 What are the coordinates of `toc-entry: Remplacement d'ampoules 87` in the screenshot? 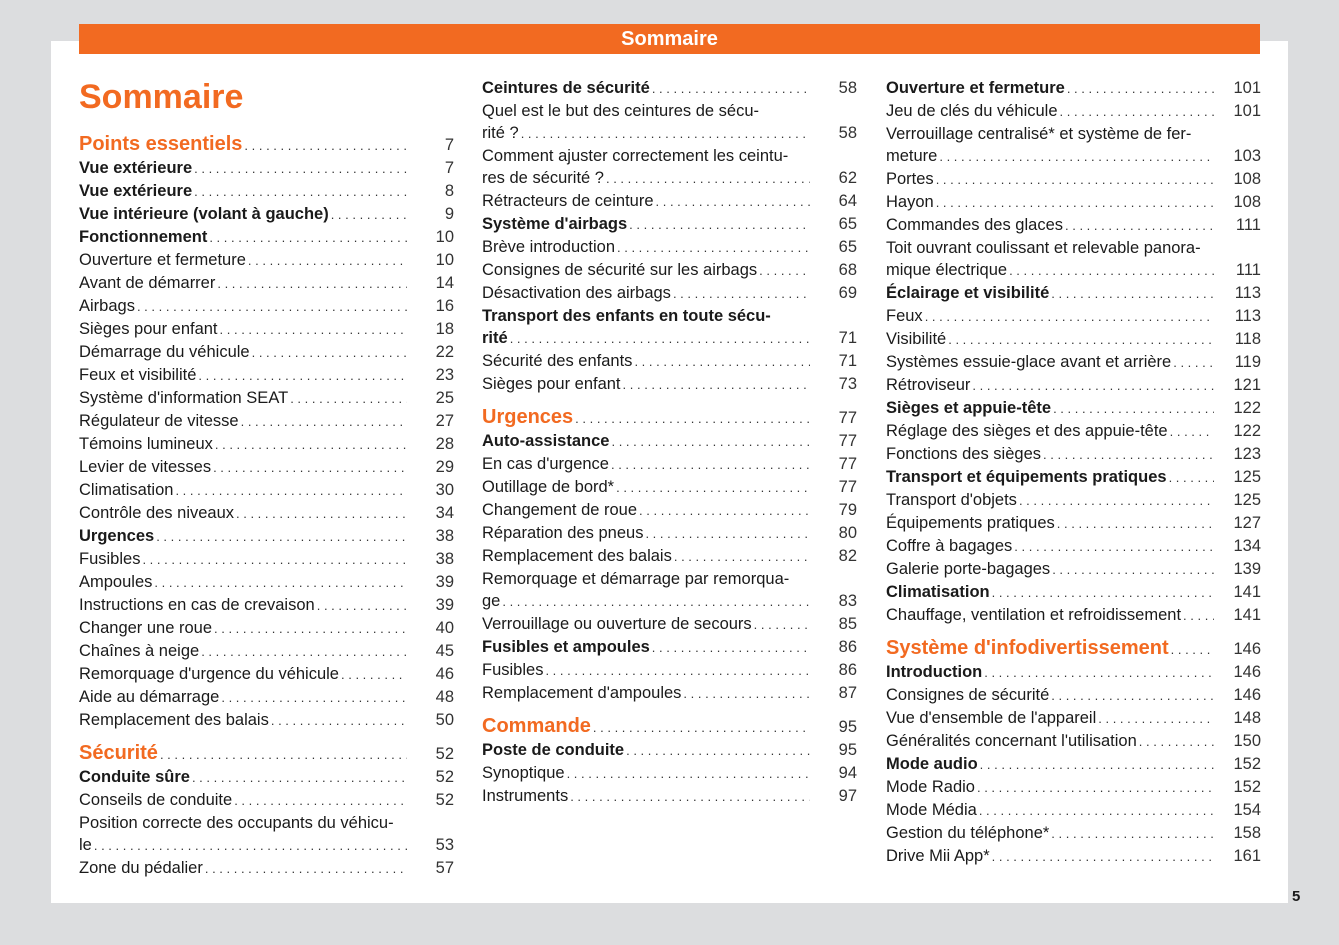 It's located at (669, 693).